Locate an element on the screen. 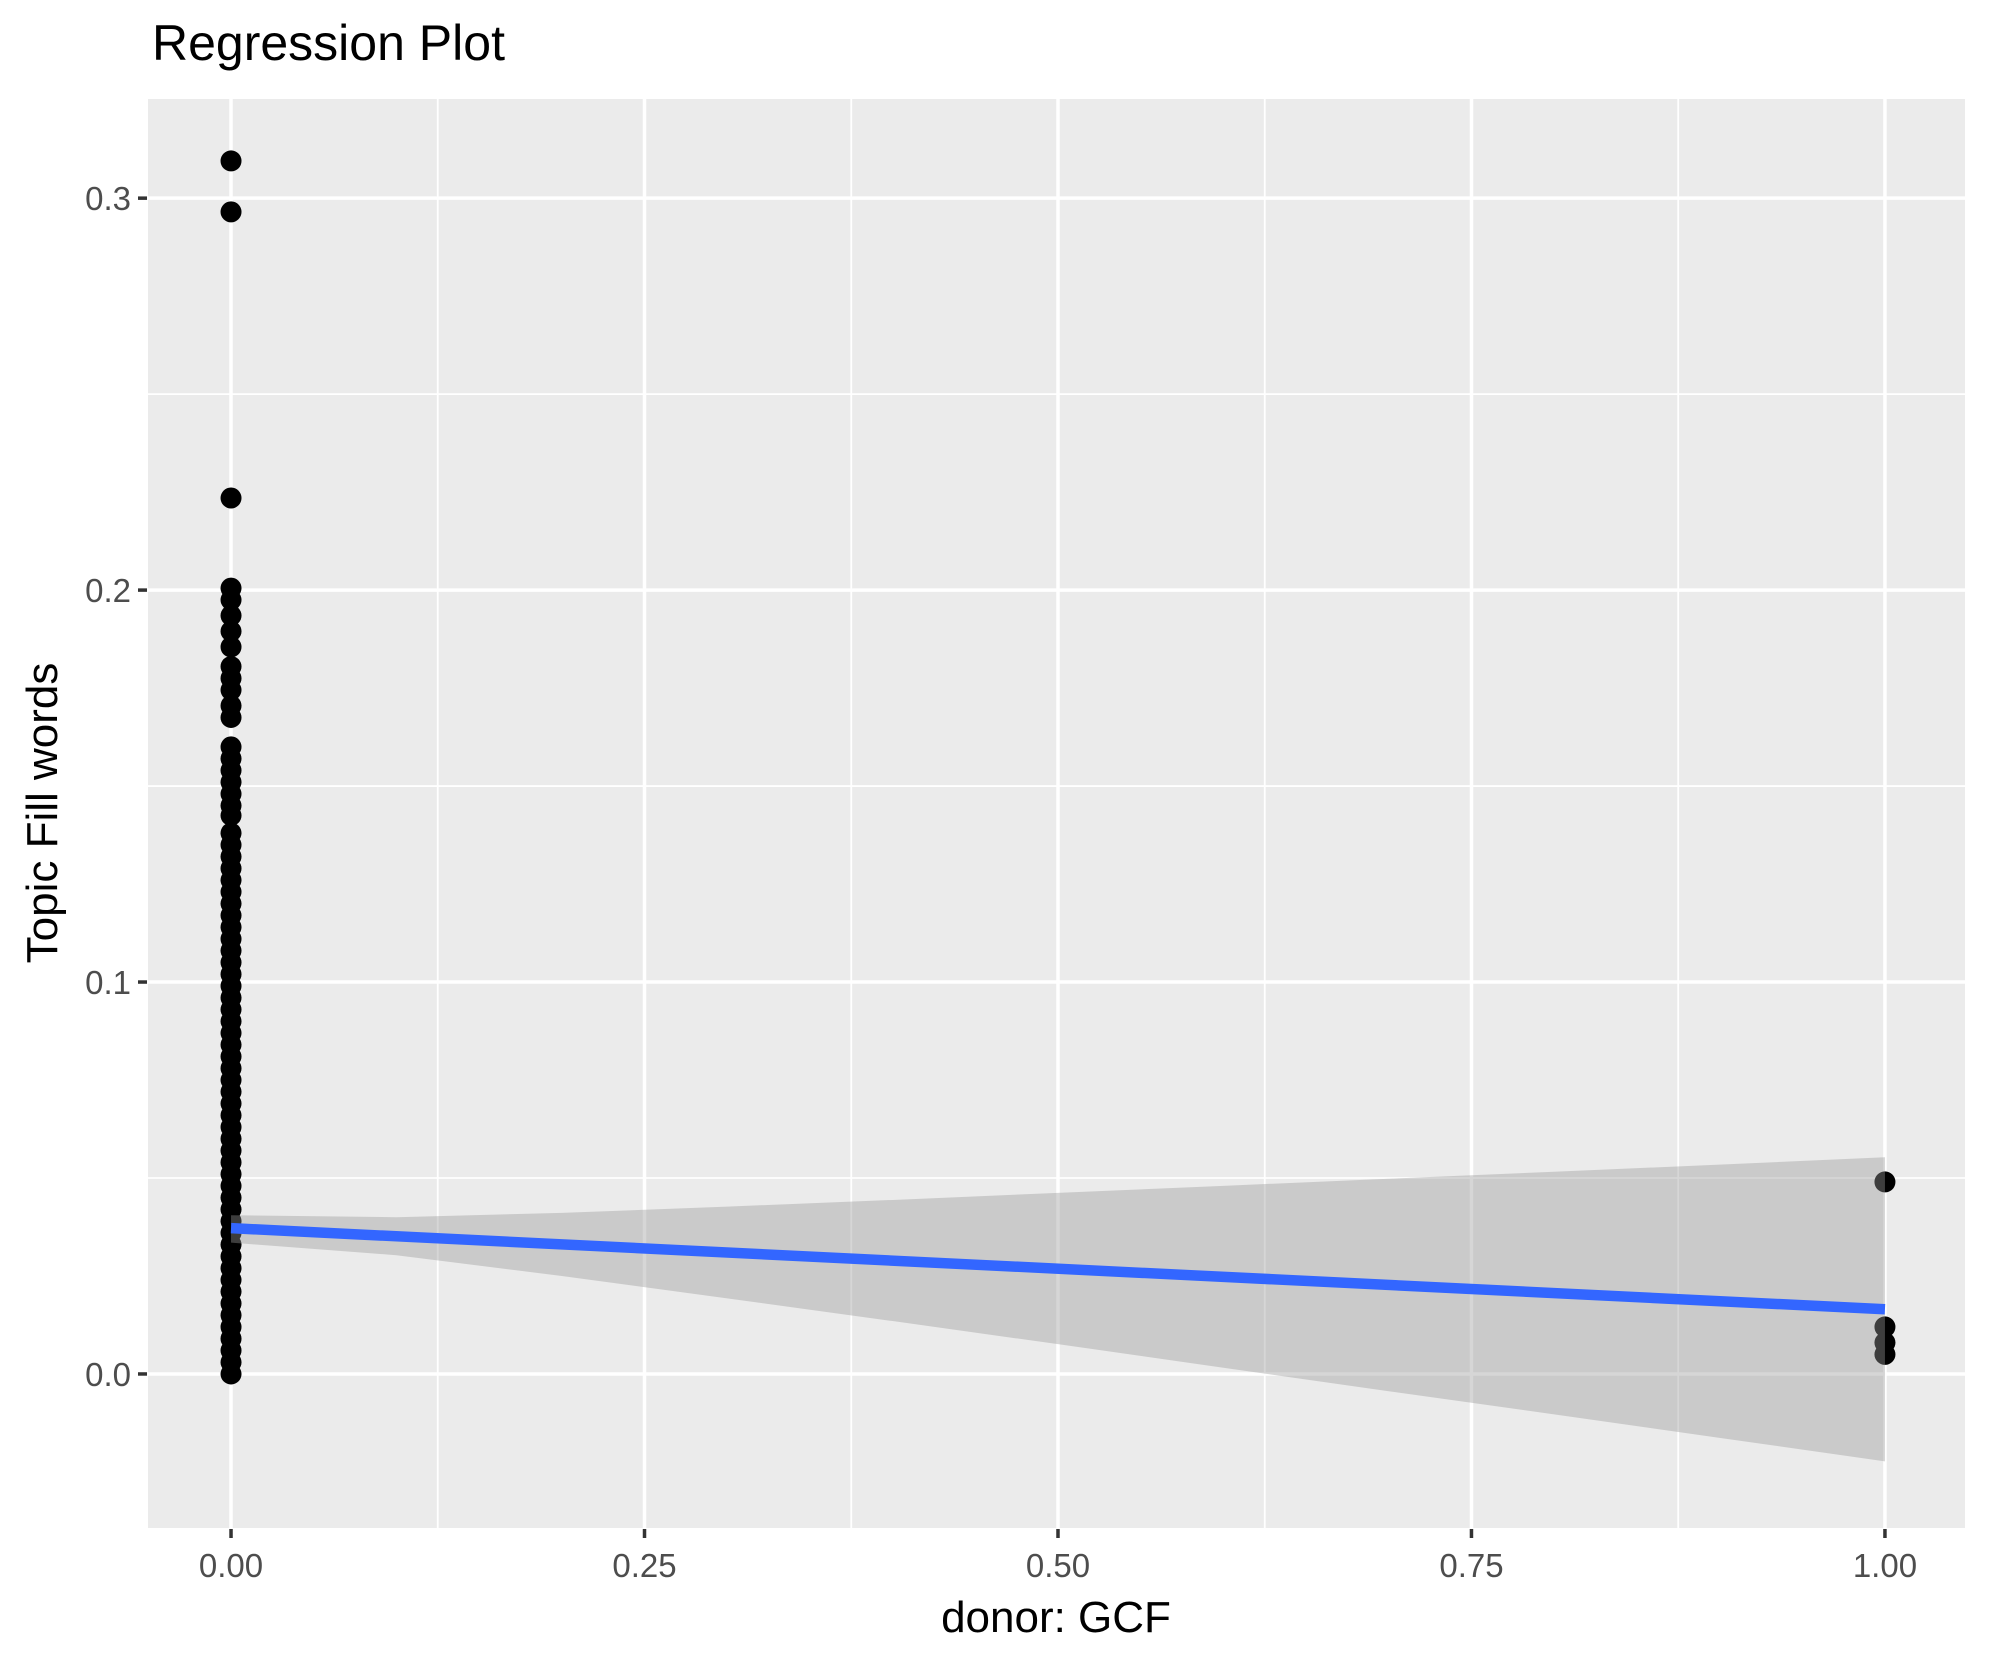 The image size is (1990, 1665). y-tick-label: 0.2 is located at coordinates (108, 590).